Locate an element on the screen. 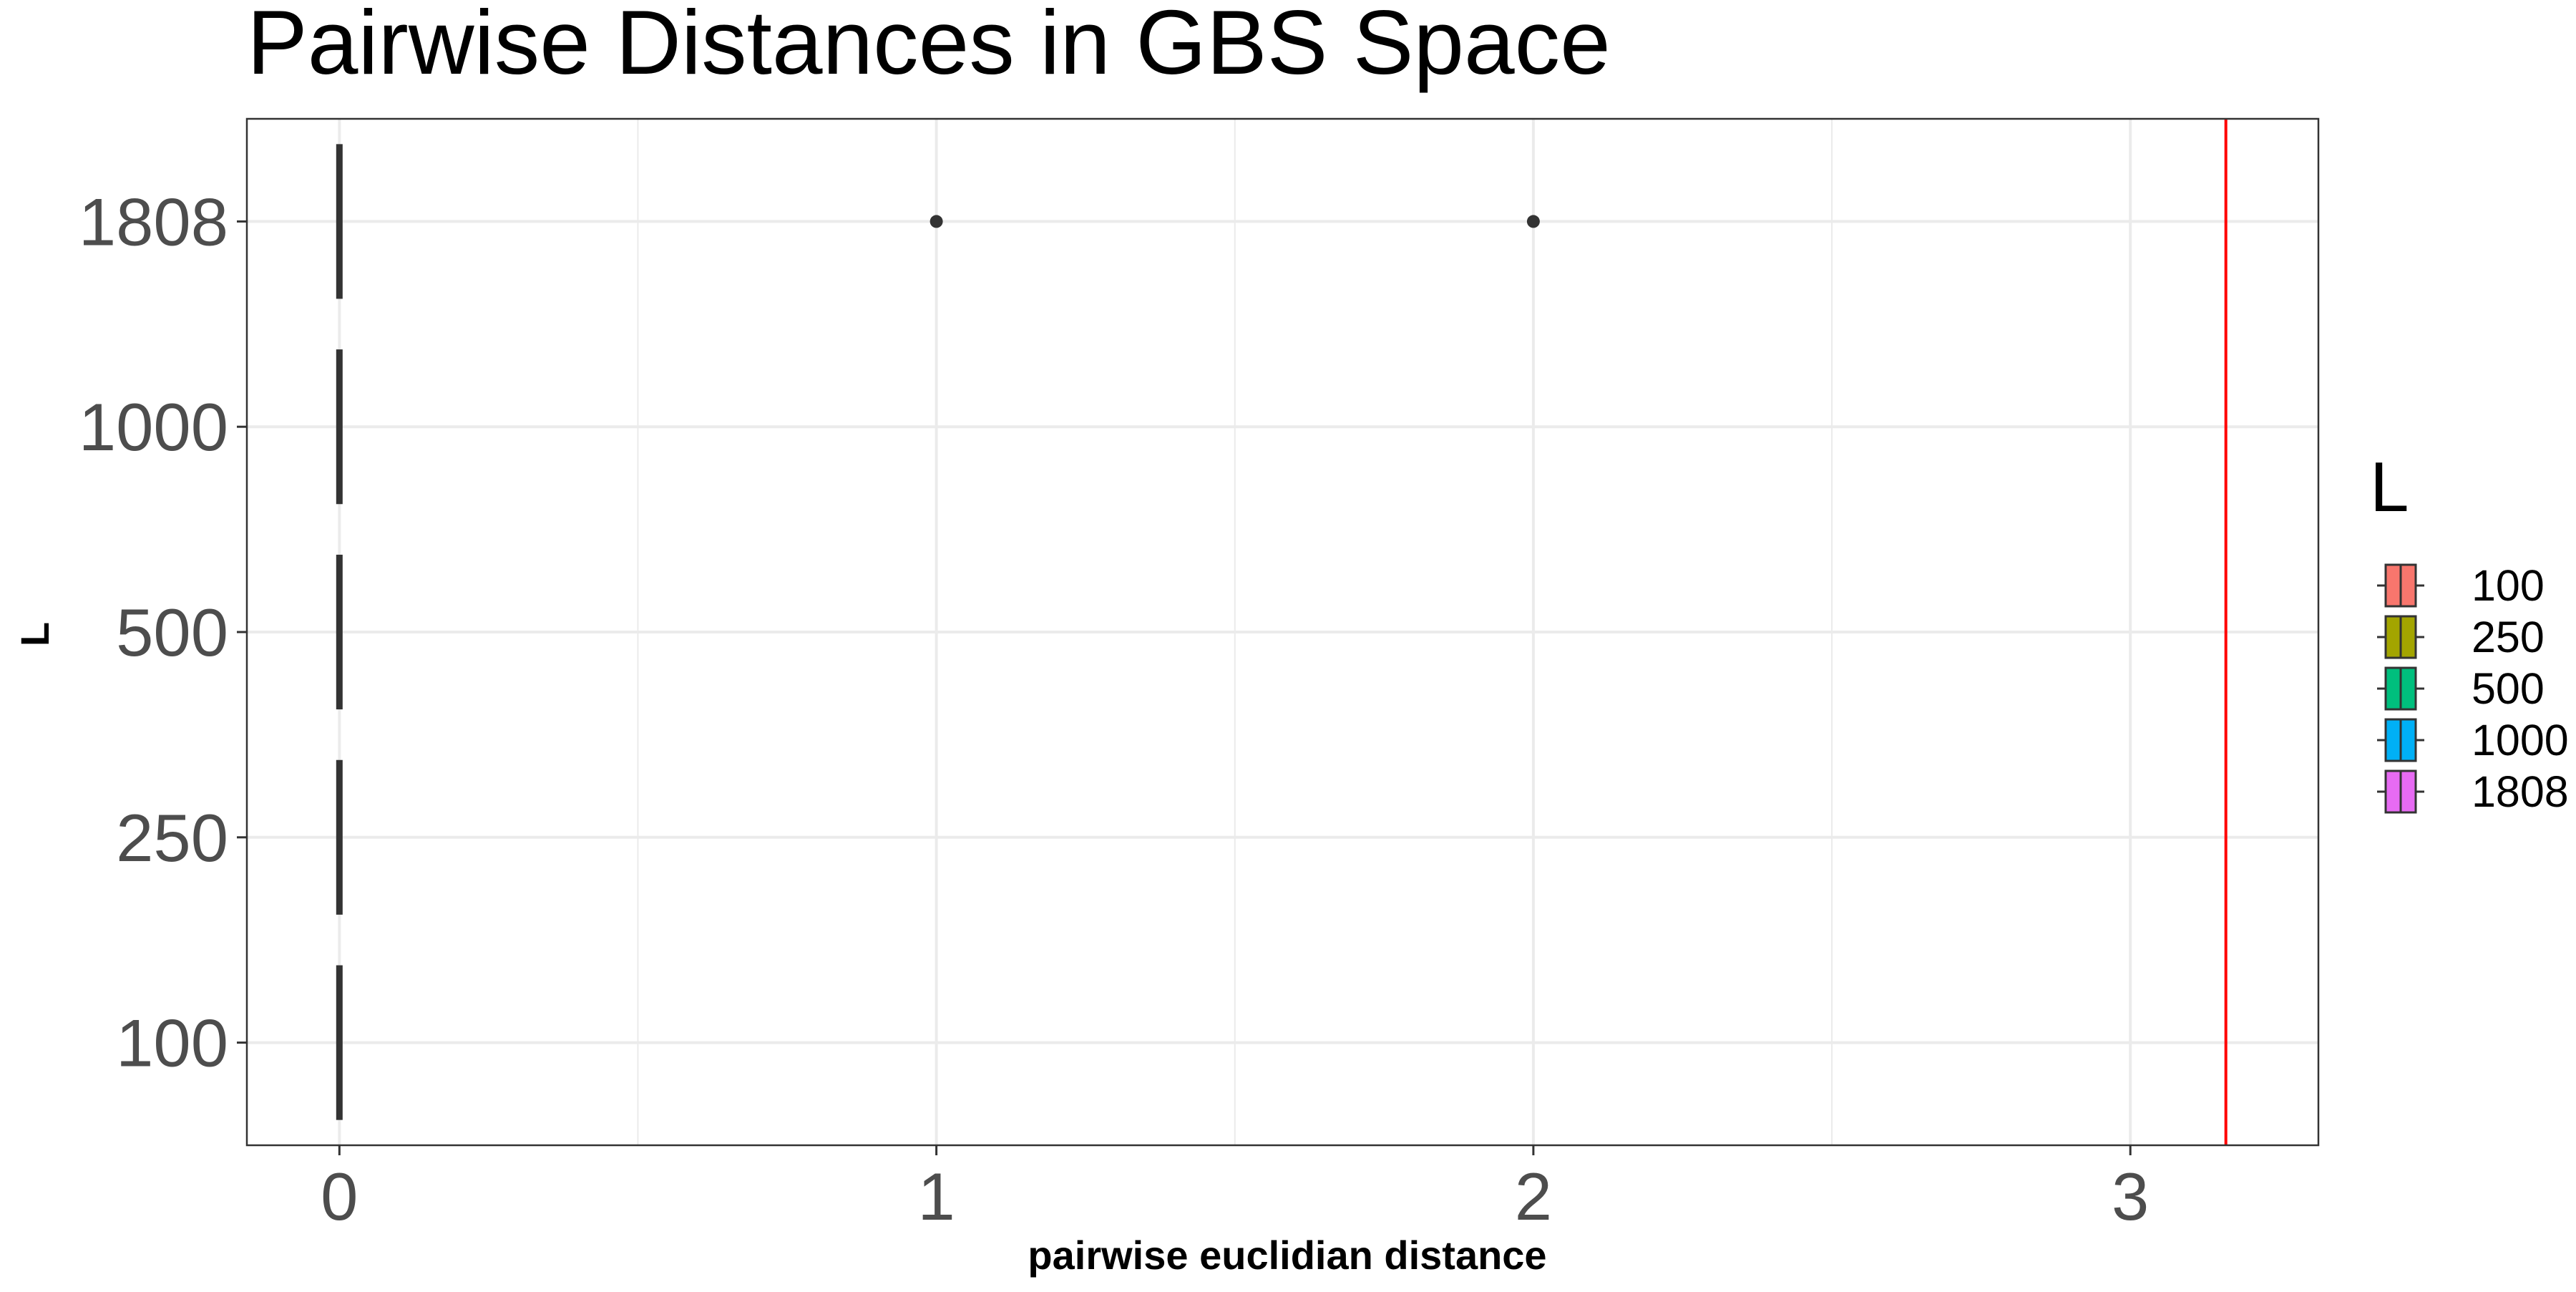 The height and width of the screenshot is (1292, 2576). legend-label: 250 is located at coordinates (2508, 637).